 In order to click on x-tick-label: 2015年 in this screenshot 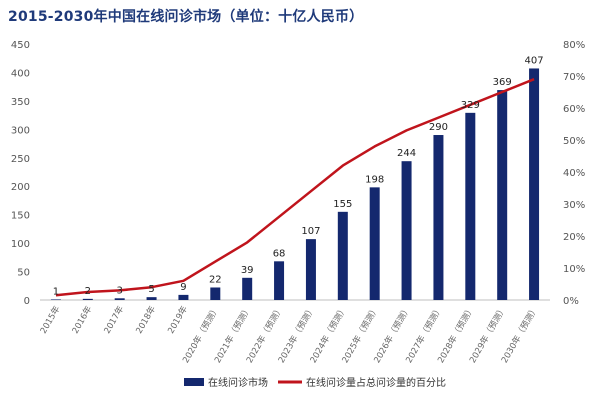, I will do `click(50, 320)`.